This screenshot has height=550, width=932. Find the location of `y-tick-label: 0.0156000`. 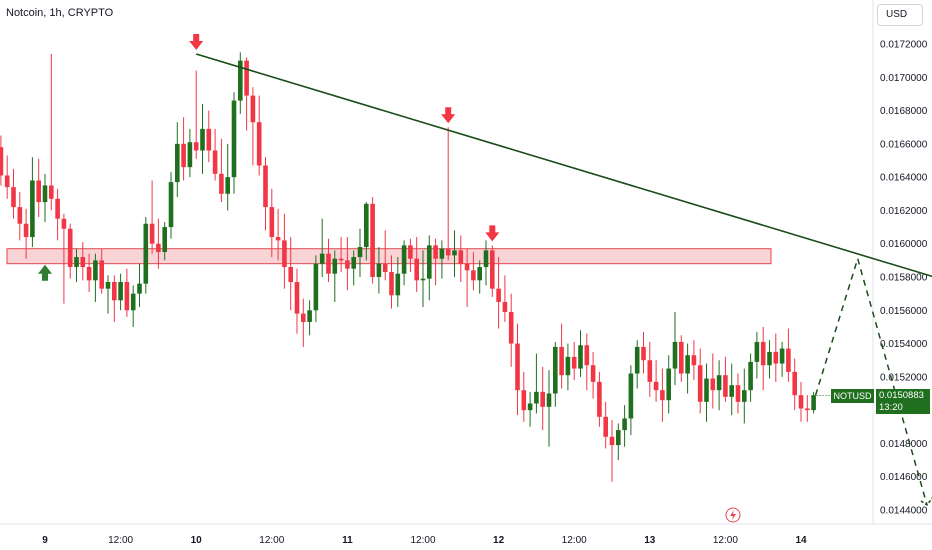

y-tick-label: 0.0156000 is located at coordinates (904, 311).